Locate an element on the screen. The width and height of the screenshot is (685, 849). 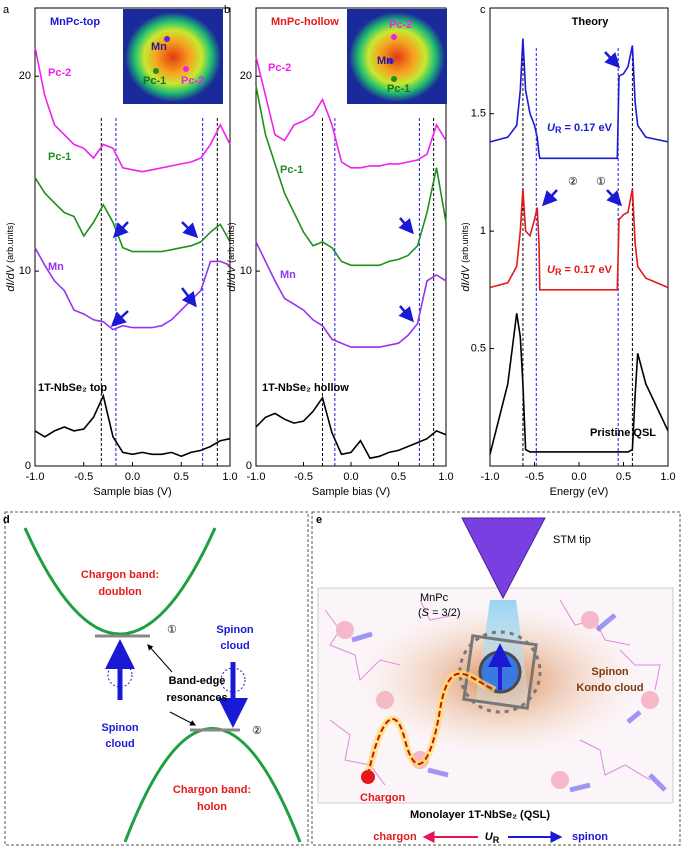
label: holon is located at coordinates (212, 807).